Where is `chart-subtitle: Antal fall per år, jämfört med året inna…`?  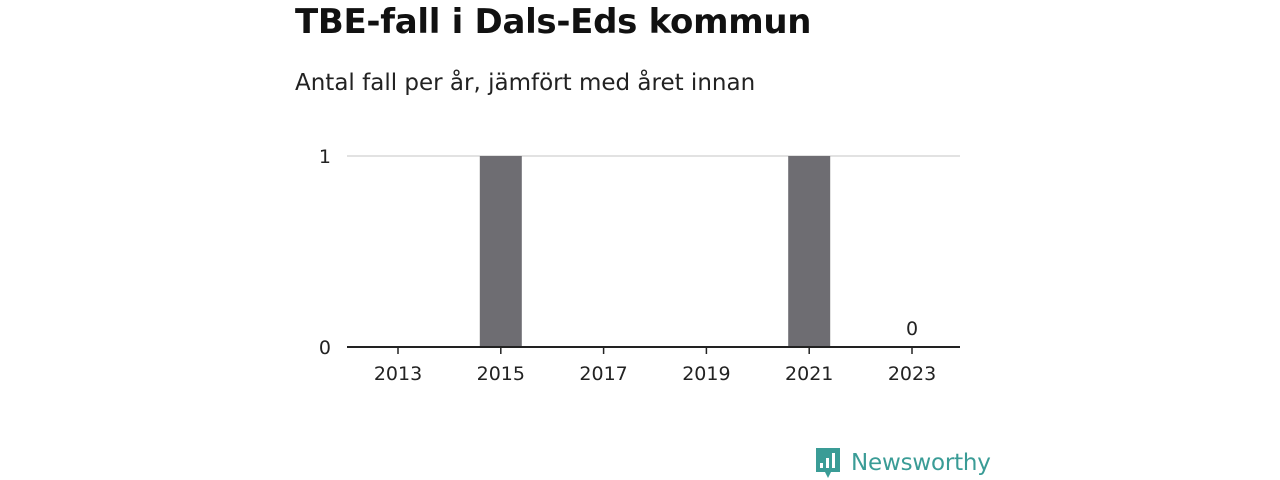
chart-subtitle: Antal fall per år, jämfört med året inna… is located at coordinates (525, 83).